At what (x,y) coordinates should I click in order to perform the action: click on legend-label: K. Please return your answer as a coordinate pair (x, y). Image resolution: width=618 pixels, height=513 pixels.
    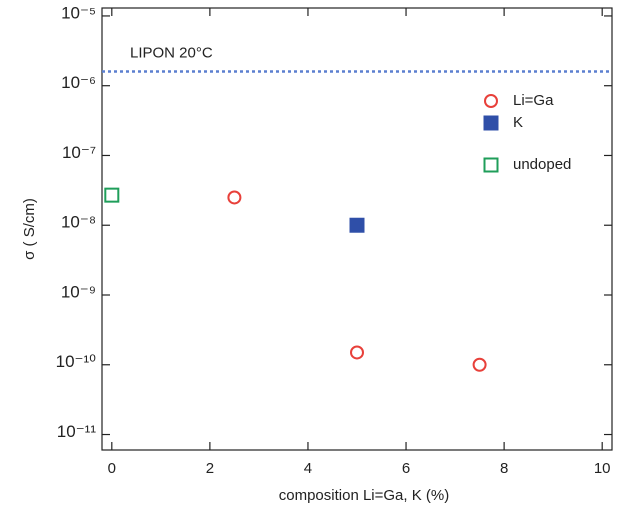
    Looking at the image, I should click on (518, 122).